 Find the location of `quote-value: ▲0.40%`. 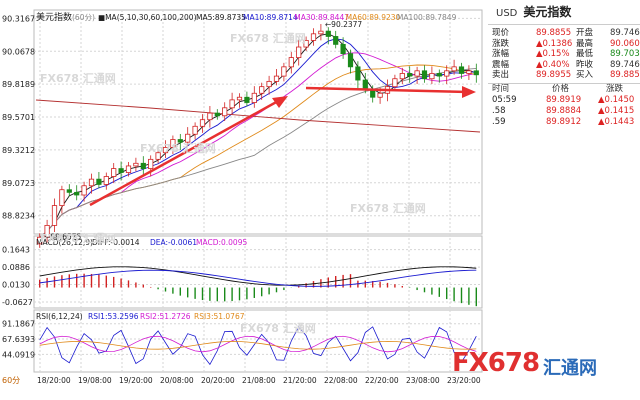

quote-value: ▲0.40% is located at coordinates (553, 64).